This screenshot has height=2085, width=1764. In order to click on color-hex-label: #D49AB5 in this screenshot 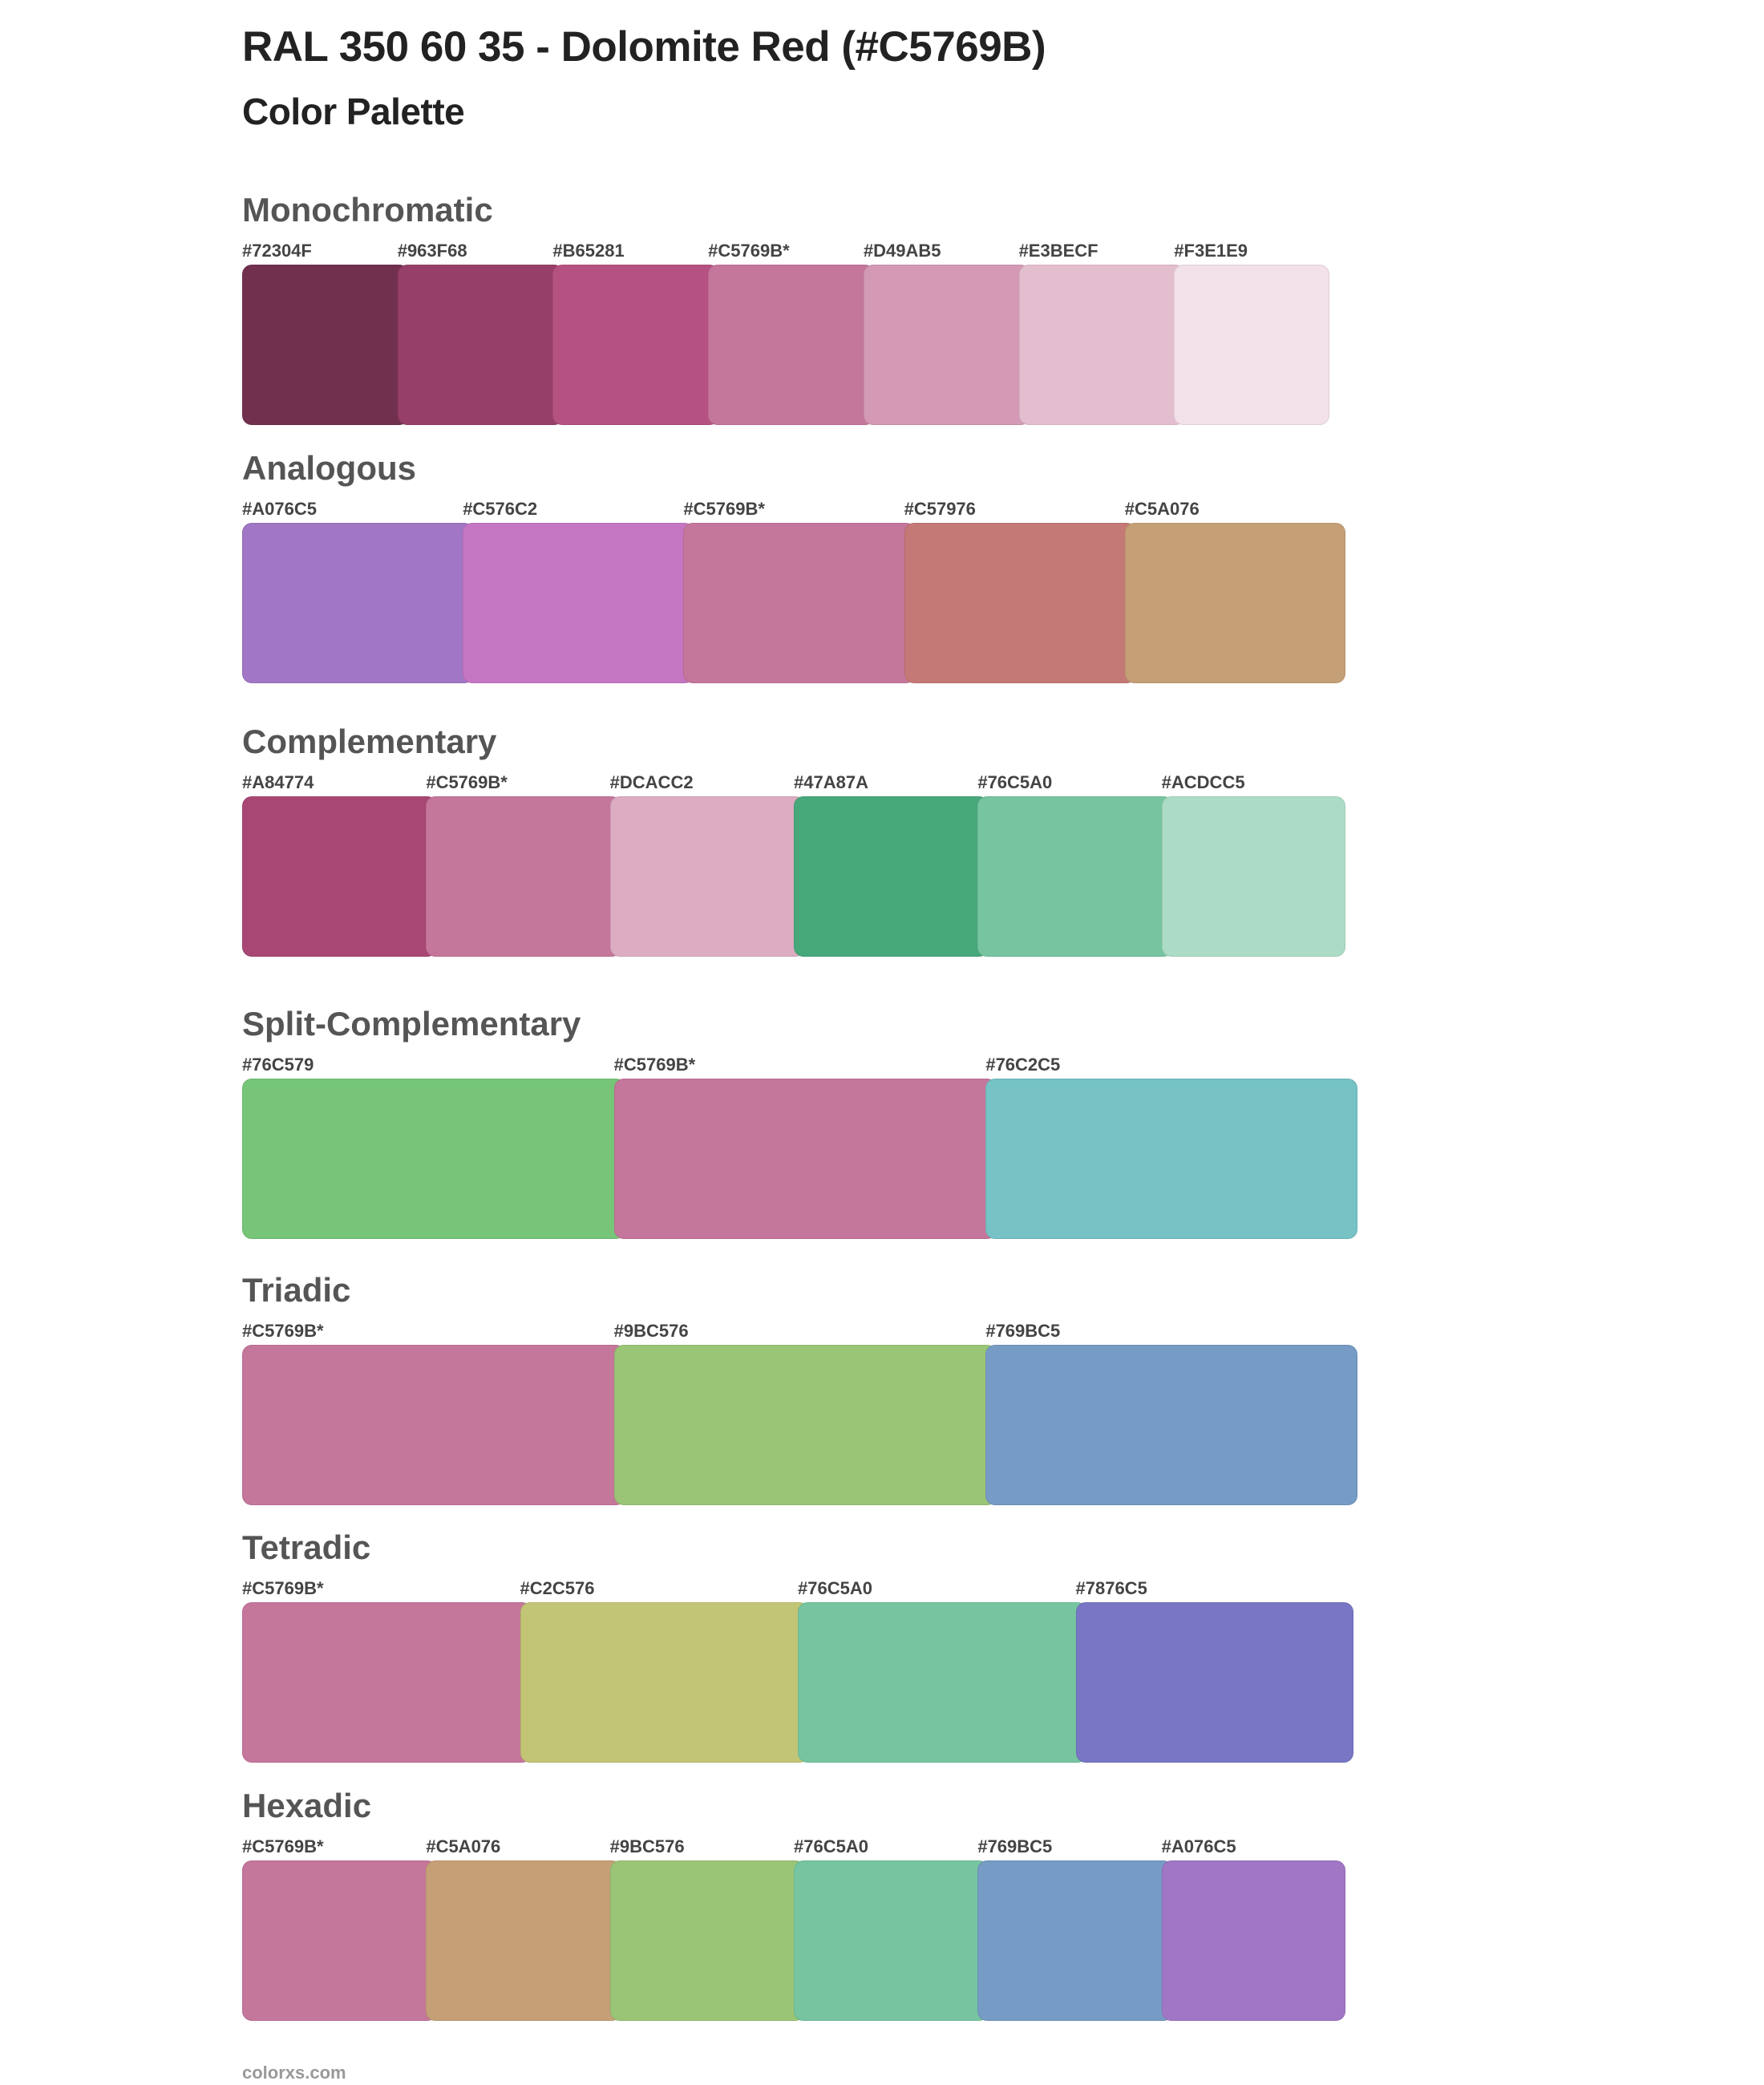, I will do `click(902, 251)`.